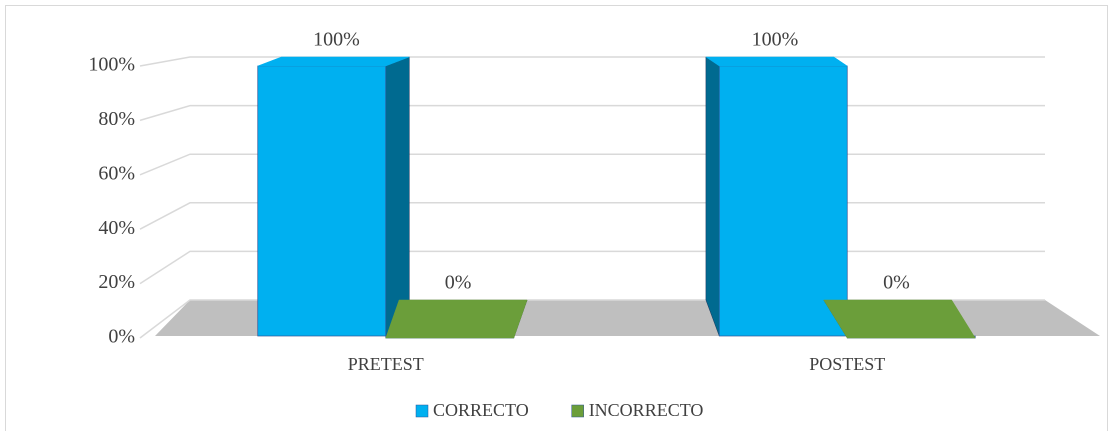 The image size is (1113, 431). What do you see at coordinates (116, 119) in the screenshot?
I see `y-tick-label: 80%` at bounding box center [116, 119].